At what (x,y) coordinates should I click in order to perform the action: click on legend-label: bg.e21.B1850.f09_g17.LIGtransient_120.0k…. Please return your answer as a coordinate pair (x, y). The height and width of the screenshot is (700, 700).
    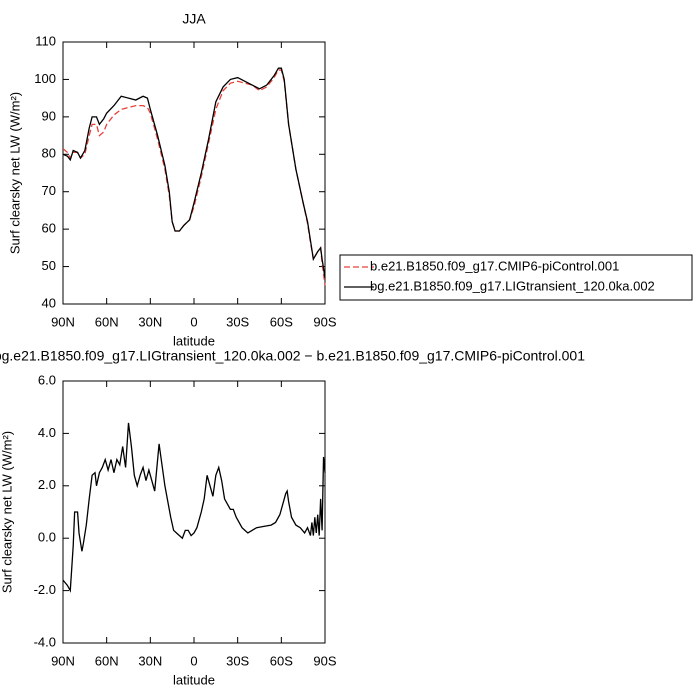
    Looking at the image, I should click on (512, 285).